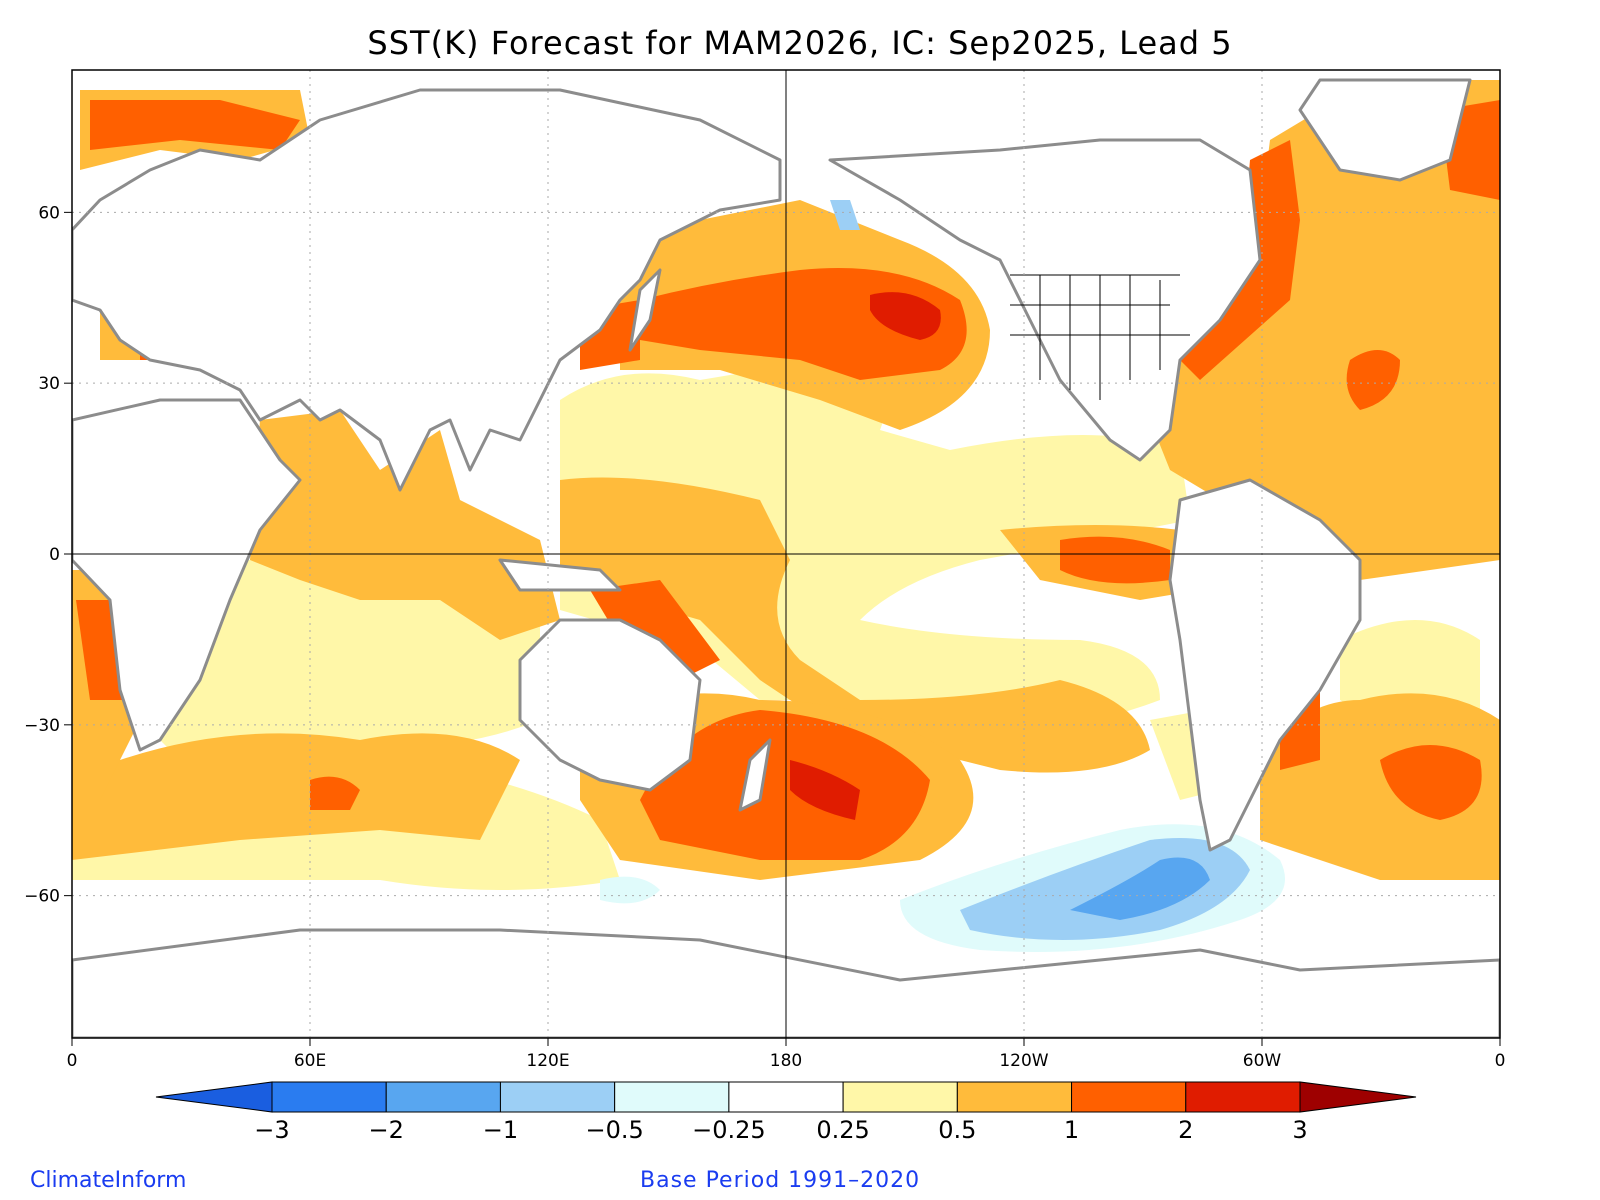 This screenshot has height=1200, width=1600. Describe the element at coordinates (214, 1097) in the screenshot. I see `colorbar-low-arrow` at that location.